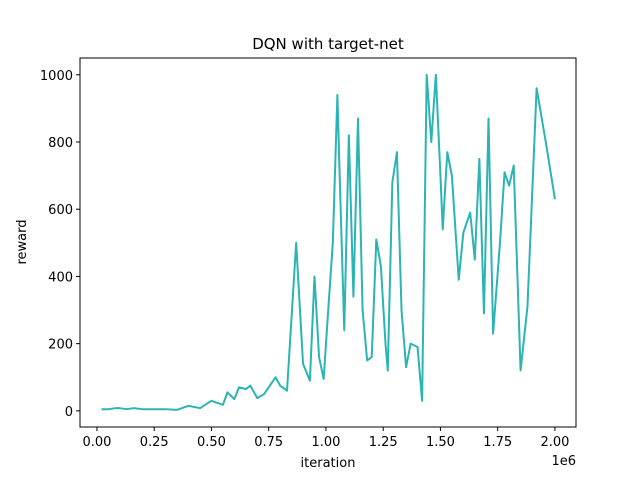 The image size is (640, 480). What do you see at coordinates (154, 442) in the screenshot?
I see `x-tick-label: 0.25` at bounding box center [154, 442].